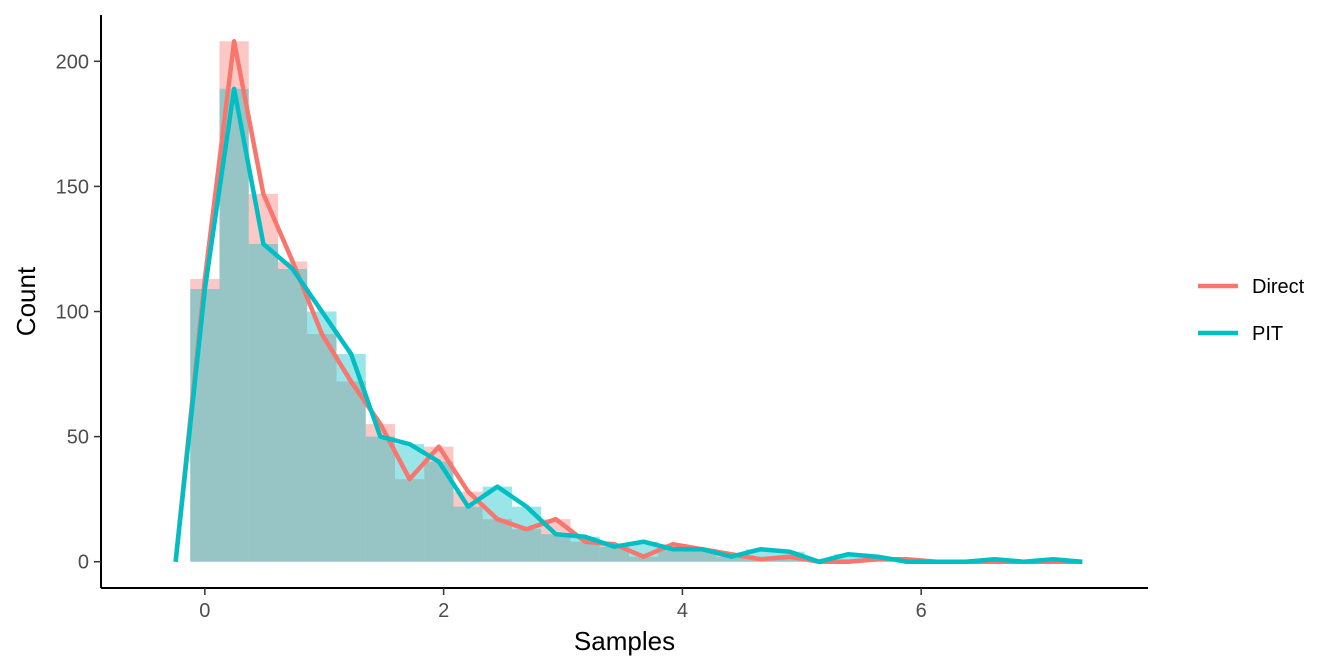  What do you see at coordinates (921, 611) in the screenshot?
I see `x-tick-label: 6` at bounding box center [921, 611].